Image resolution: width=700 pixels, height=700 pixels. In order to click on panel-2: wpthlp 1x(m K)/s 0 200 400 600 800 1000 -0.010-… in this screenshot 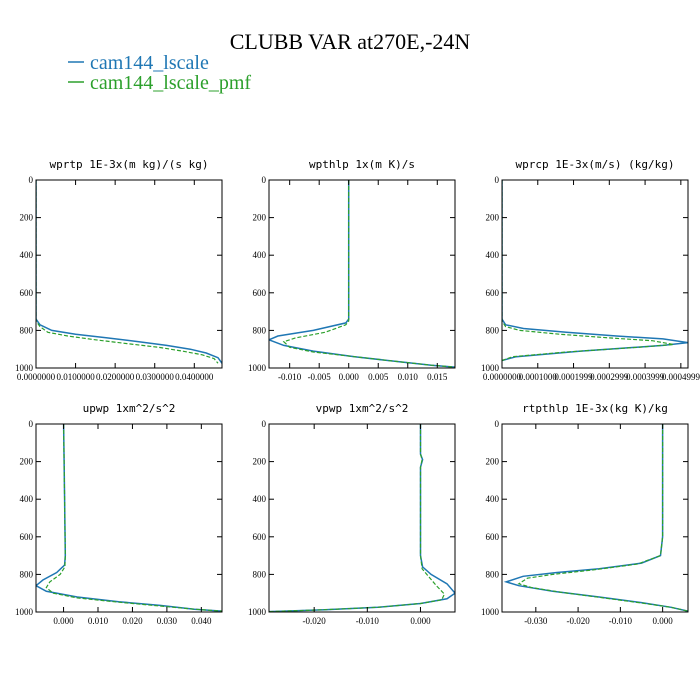, I will do `click(352, 270)`.